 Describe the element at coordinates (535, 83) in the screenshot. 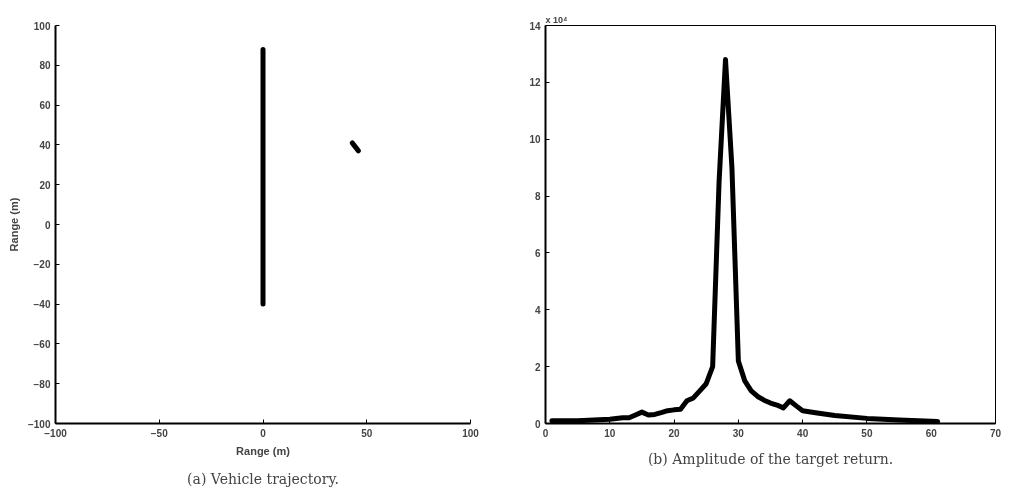

I see `y-tick-label: 12` at that location.